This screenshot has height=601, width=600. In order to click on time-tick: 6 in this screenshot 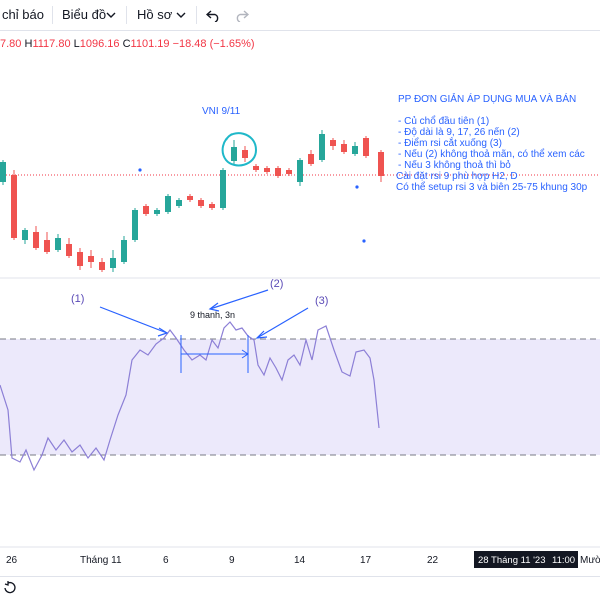, I will do `click(166, 560)`.